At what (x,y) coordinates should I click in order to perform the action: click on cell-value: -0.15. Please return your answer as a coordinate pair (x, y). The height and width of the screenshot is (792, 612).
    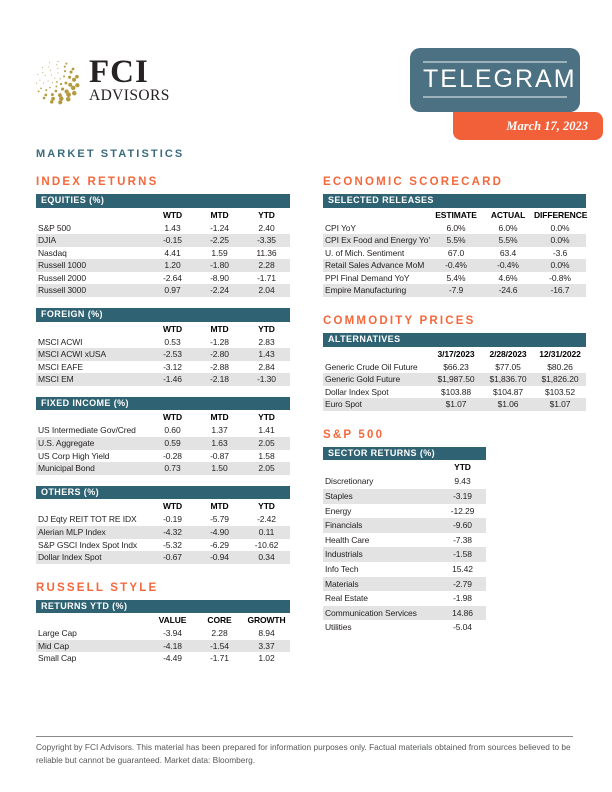
    Looking at the image, I should click on (172, 240).